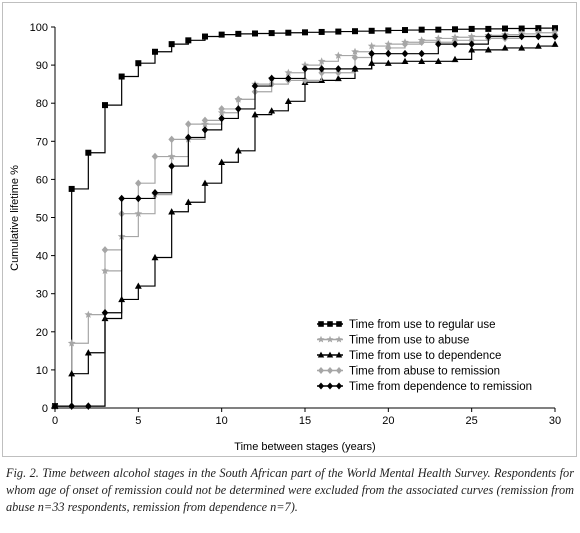  I want to click on x-tick-label: 5, so click(138, 421).